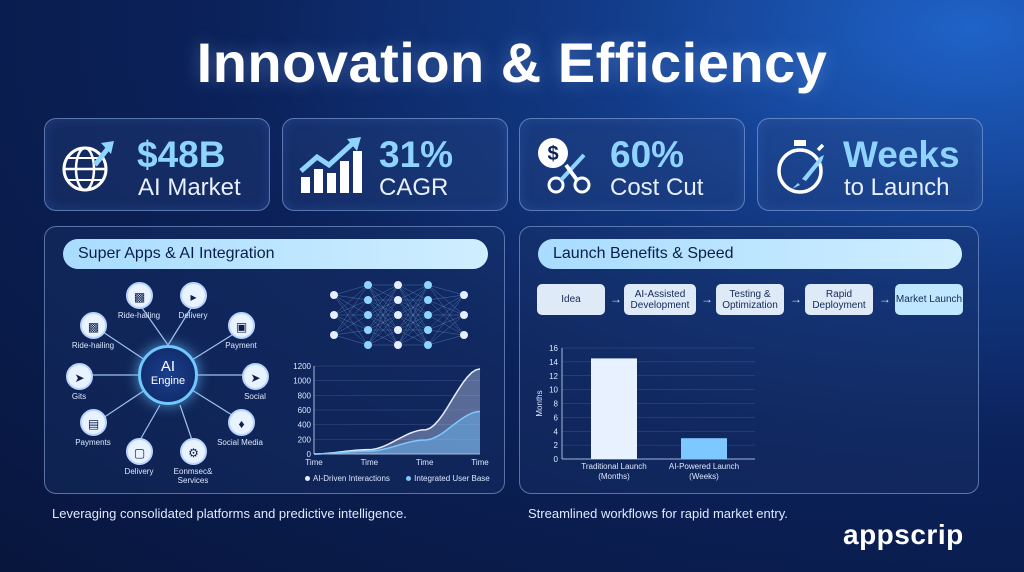  I want to click on stat-card-cagr: 31% CAGR, so click(395, 164).